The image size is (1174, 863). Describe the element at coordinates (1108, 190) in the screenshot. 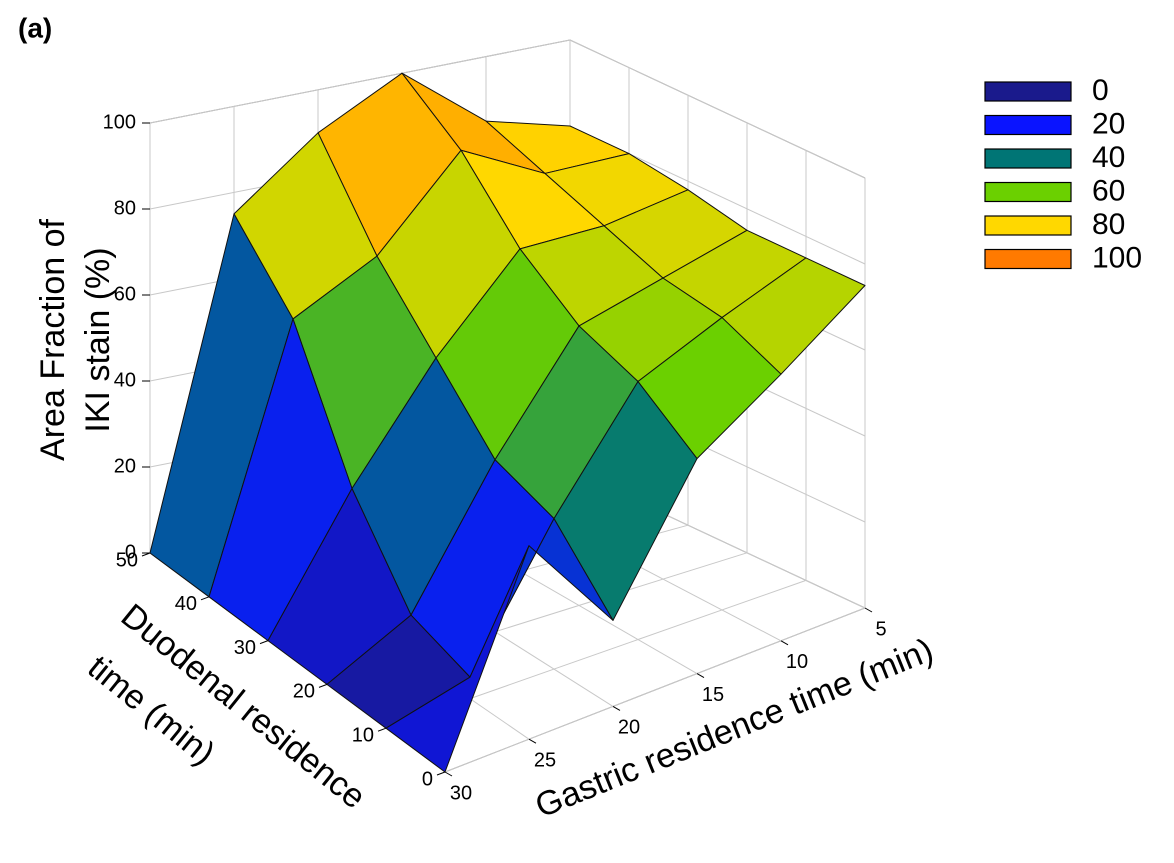

I see `legend-label: 60` at that location.